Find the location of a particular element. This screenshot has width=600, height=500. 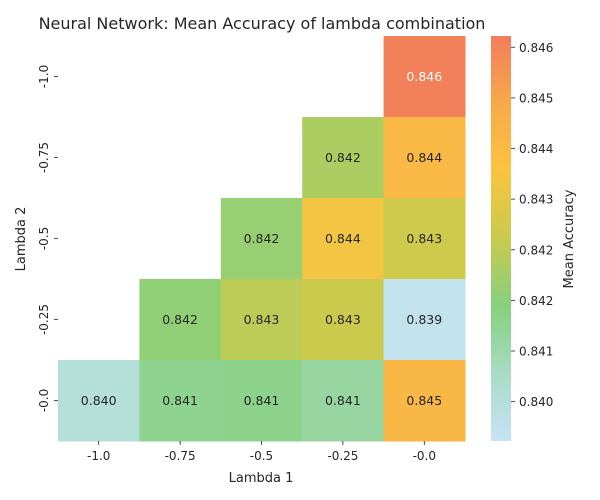

x-tick-label: -0.0 is located at coordinates (424, 456).